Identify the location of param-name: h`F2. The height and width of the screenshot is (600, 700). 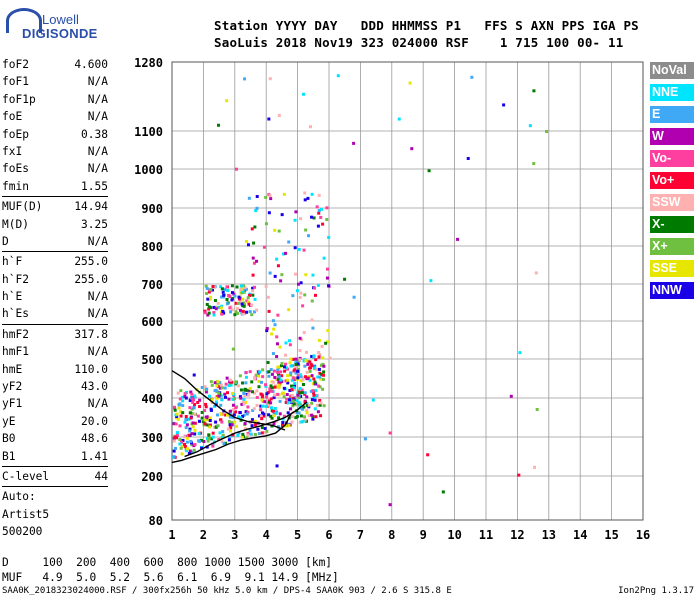
(15, 279).